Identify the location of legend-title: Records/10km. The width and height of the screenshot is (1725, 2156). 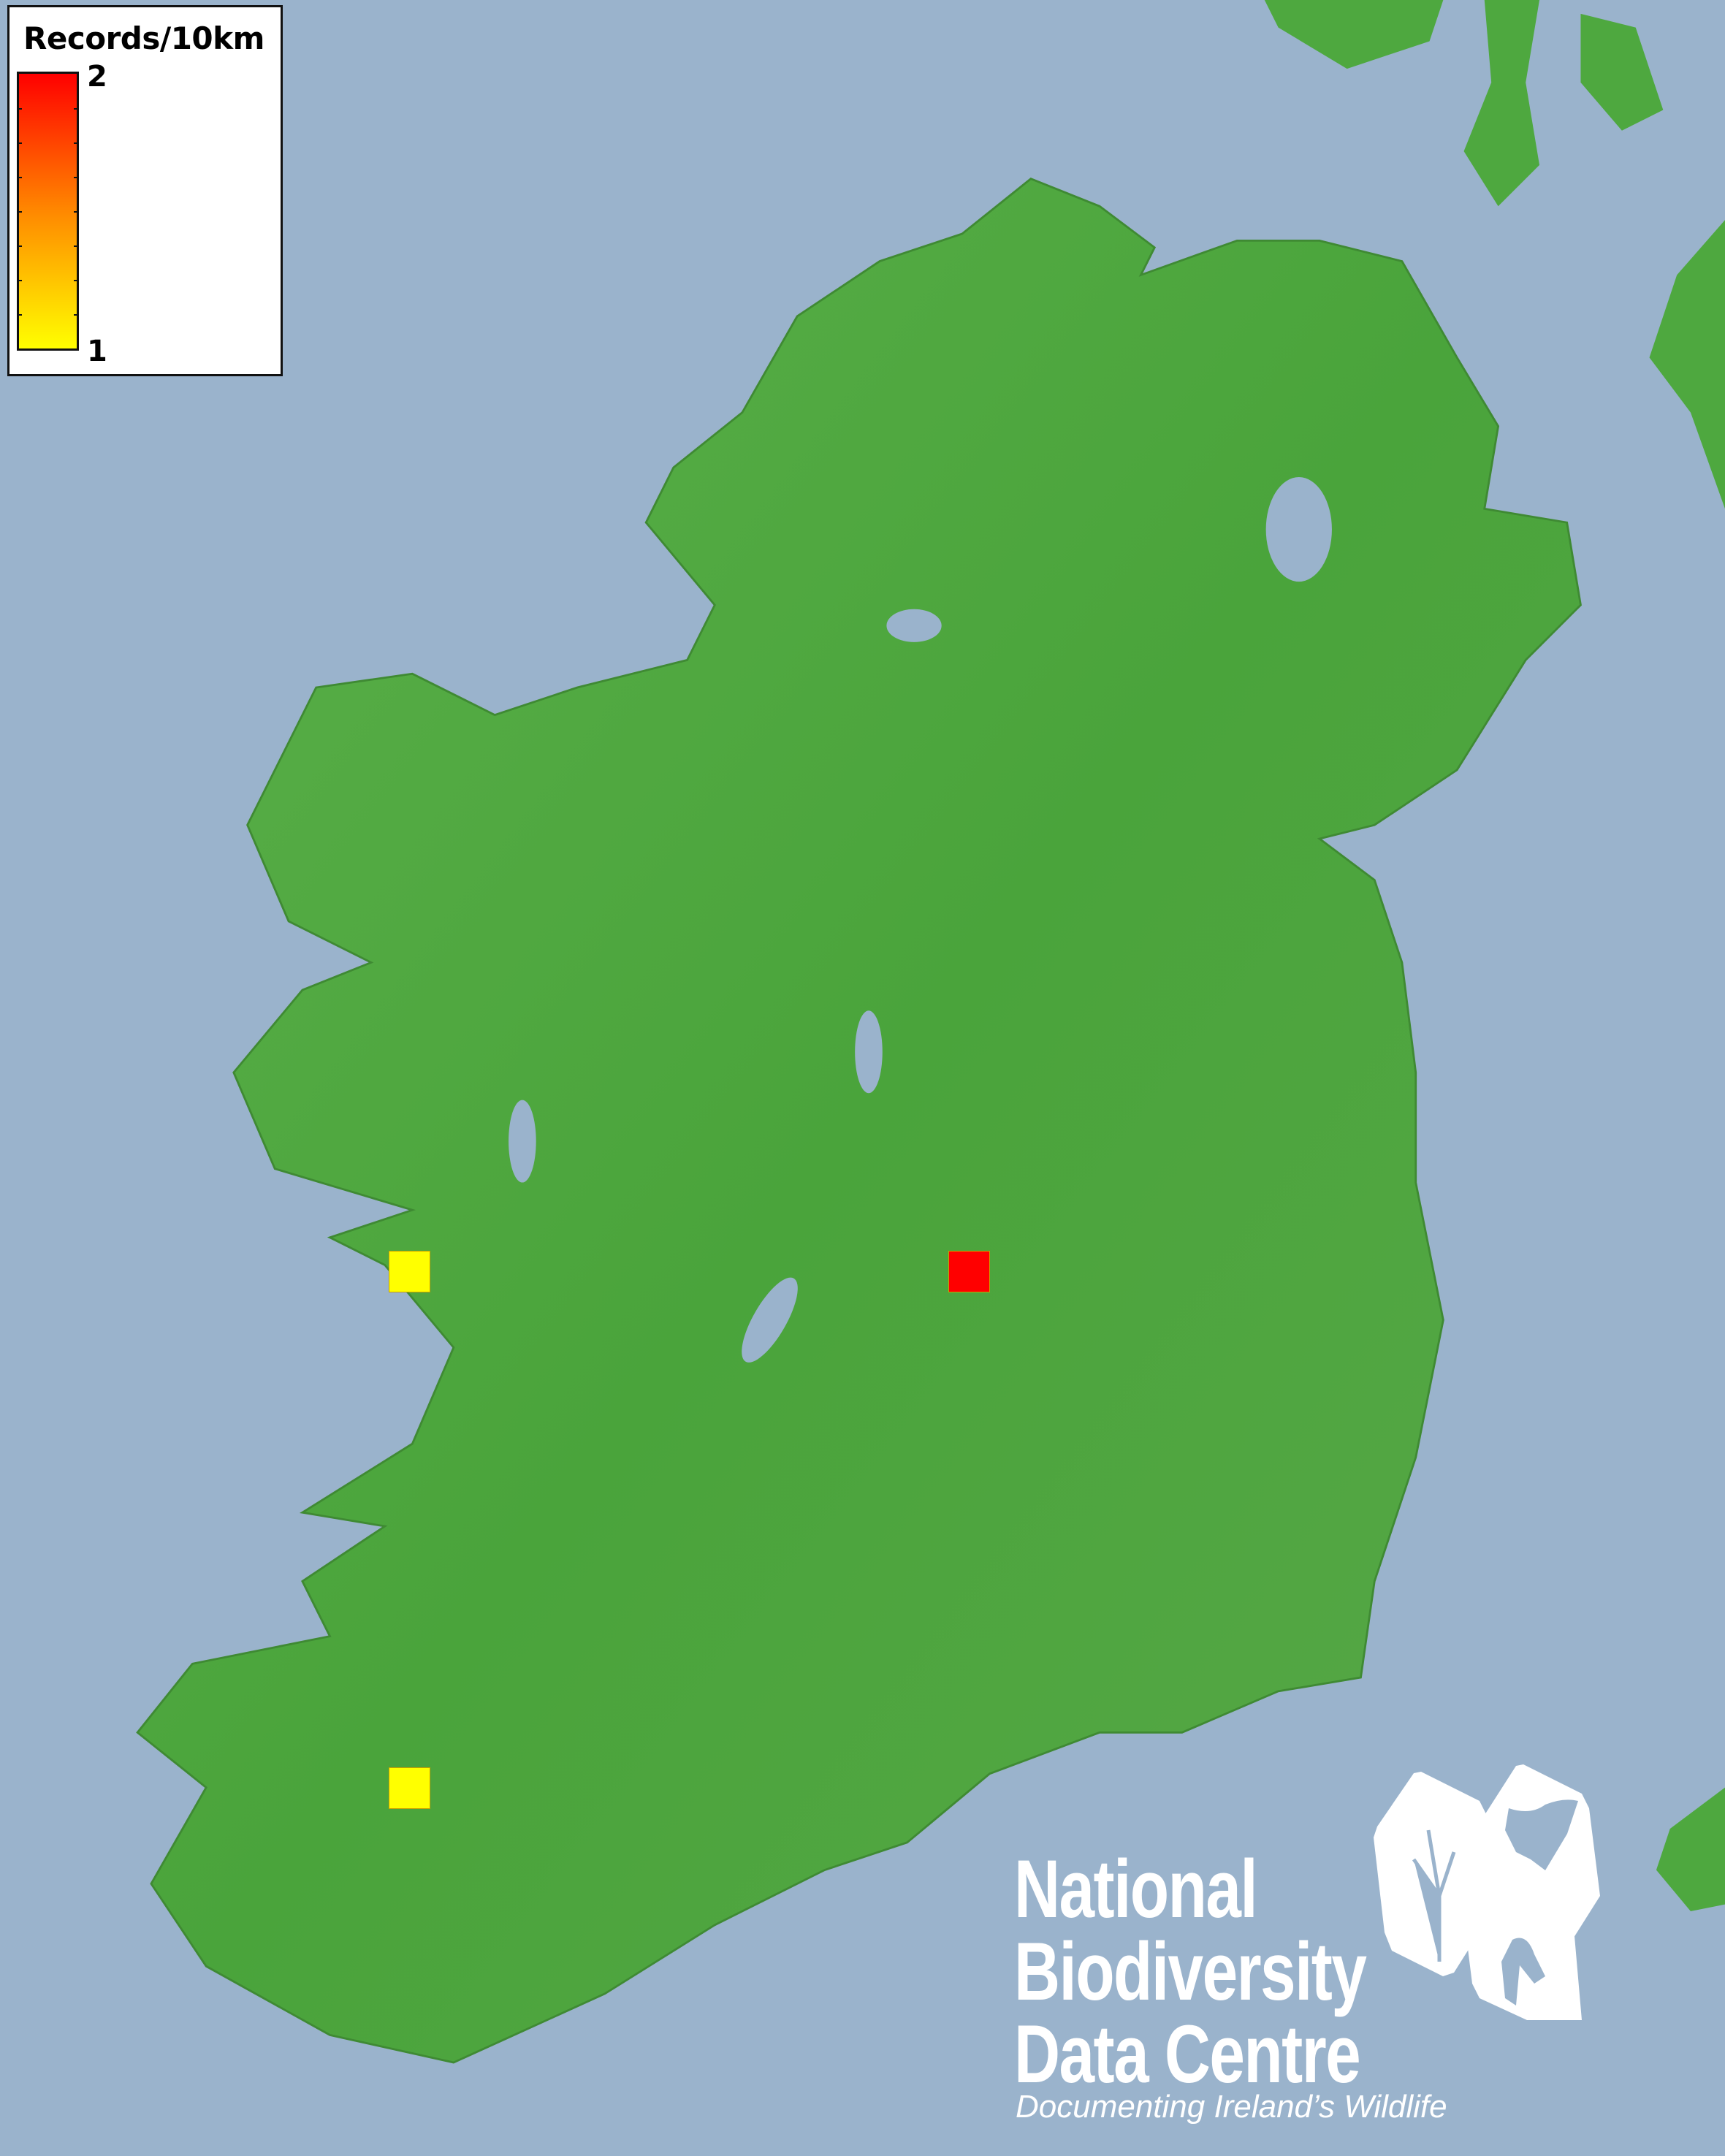
(143, 38).